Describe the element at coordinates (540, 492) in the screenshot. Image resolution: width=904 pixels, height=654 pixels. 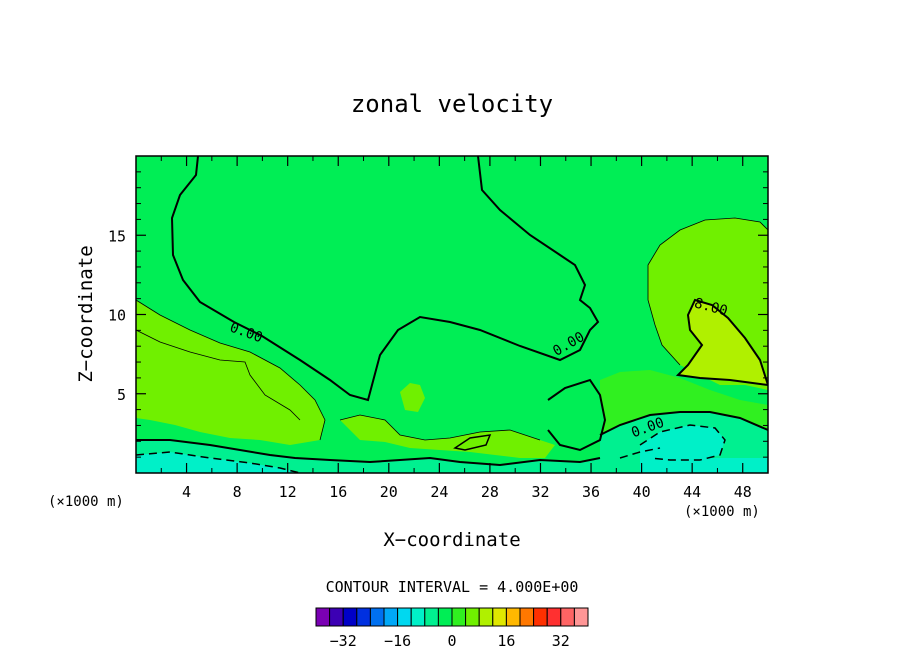
I see `x-tick-label: 32` at that location.